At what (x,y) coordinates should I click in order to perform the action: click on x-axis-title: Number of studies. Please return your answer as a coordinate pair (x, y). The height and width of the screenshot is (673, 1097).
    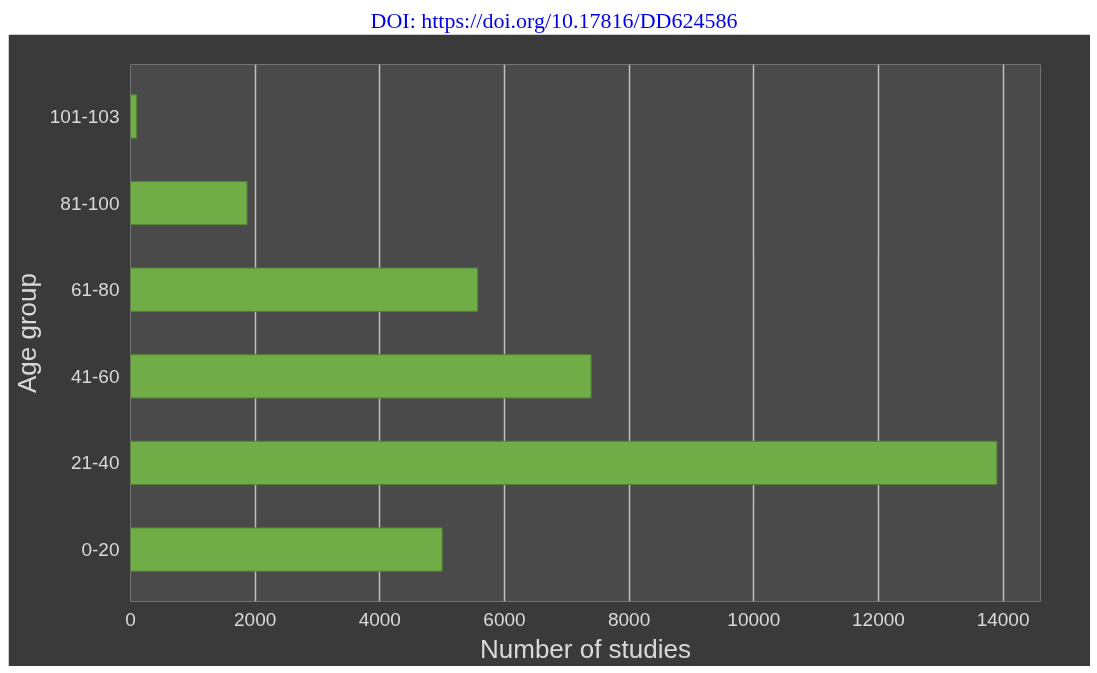
    Looking at the image, I should click on (585, 648).